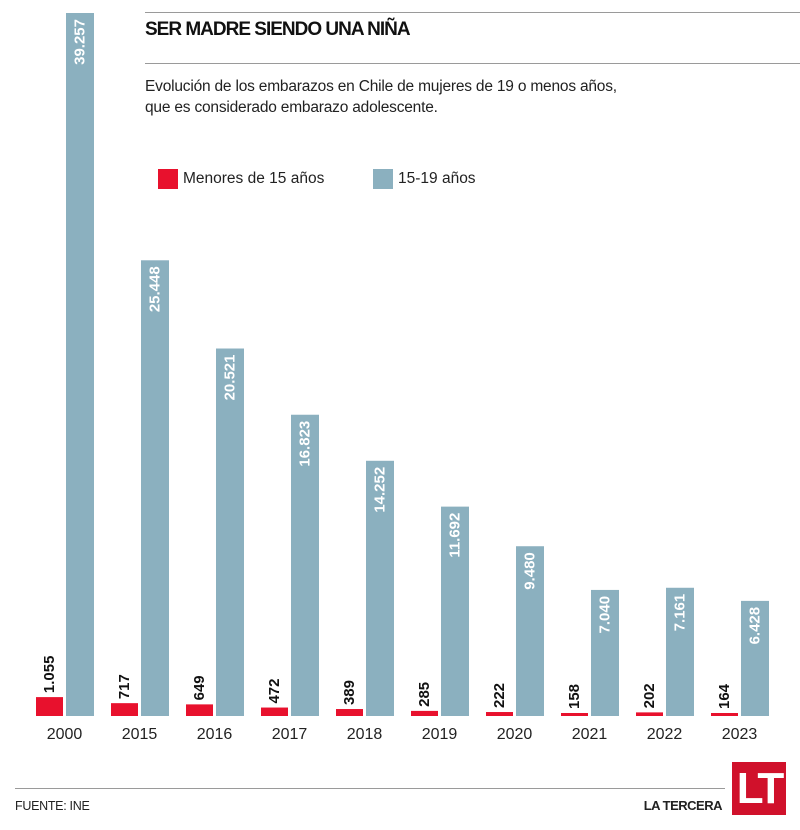 The image size is (800, 830). What do you see at coordinates (370, 788) in the screenshot?
I see `footer-rule` at bounding box center [370, 788].